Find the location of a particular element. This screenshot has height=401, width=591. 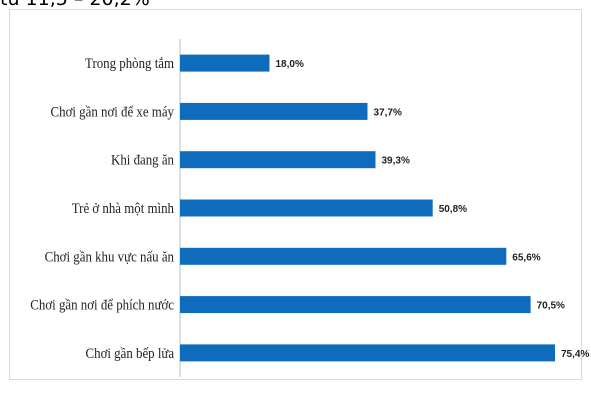

category-label: Chơi gần nơi để xe máy is located at coordinates (112, 113).